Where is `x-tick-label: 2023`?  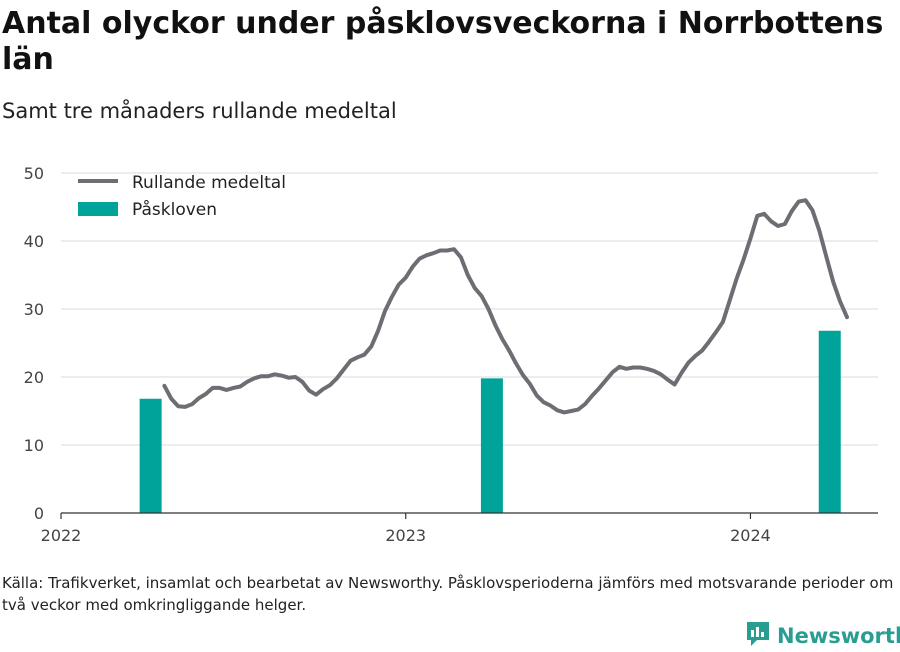 x-tick-label: 2023 is located at coordinates (405, 535).